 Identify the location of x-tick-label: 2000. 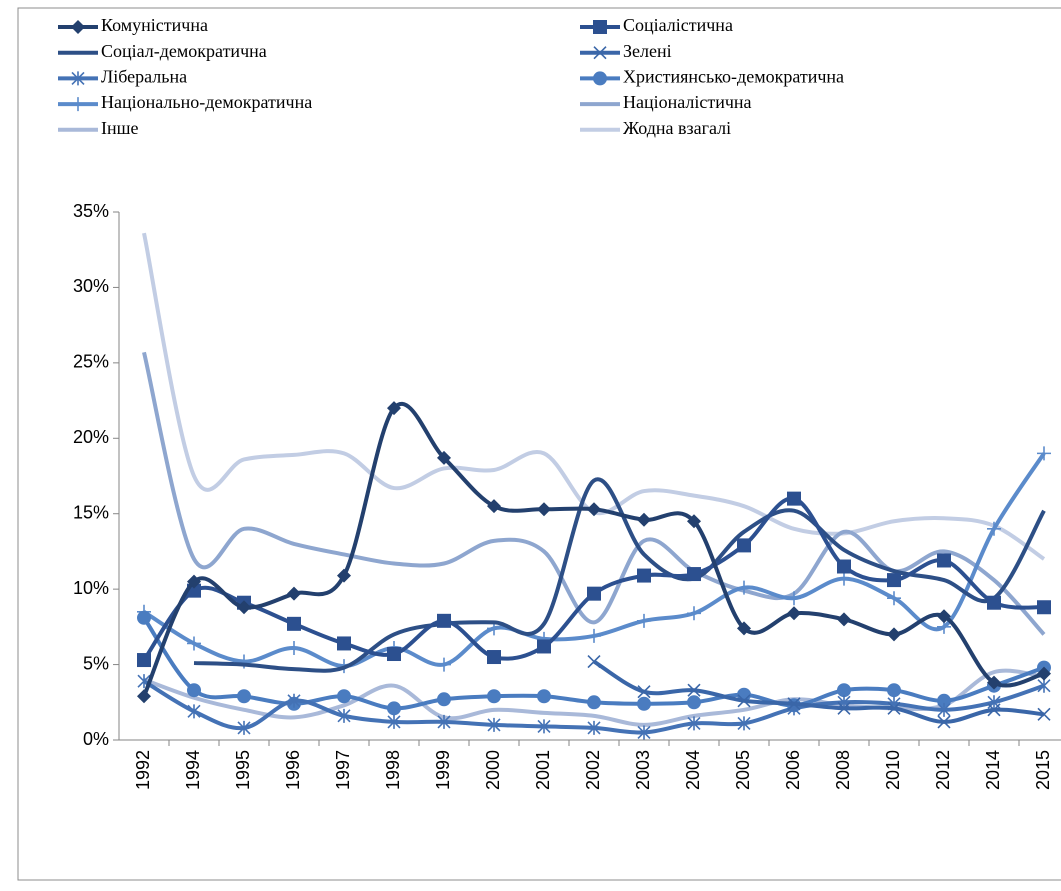
(493, 770).